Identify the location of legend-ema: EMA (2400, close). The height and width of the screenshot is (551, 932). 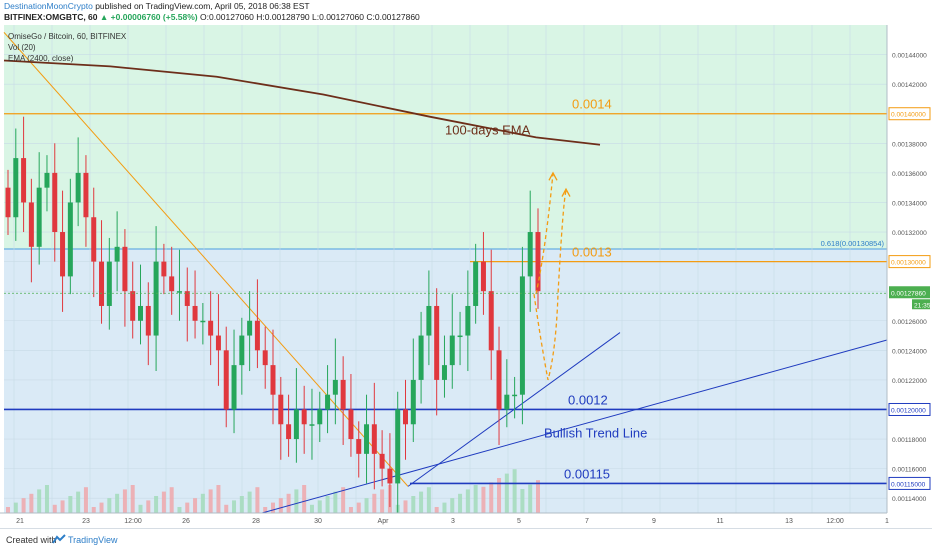
(41, 58).